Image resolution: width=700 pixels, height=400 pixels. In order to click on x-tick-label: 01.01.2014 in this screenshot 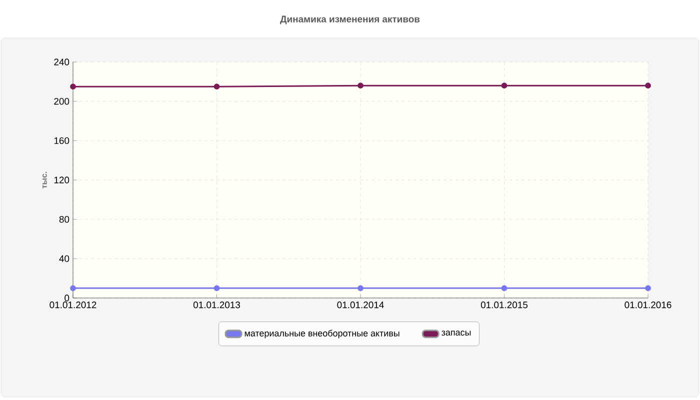, I will do `click(360, 305)`.